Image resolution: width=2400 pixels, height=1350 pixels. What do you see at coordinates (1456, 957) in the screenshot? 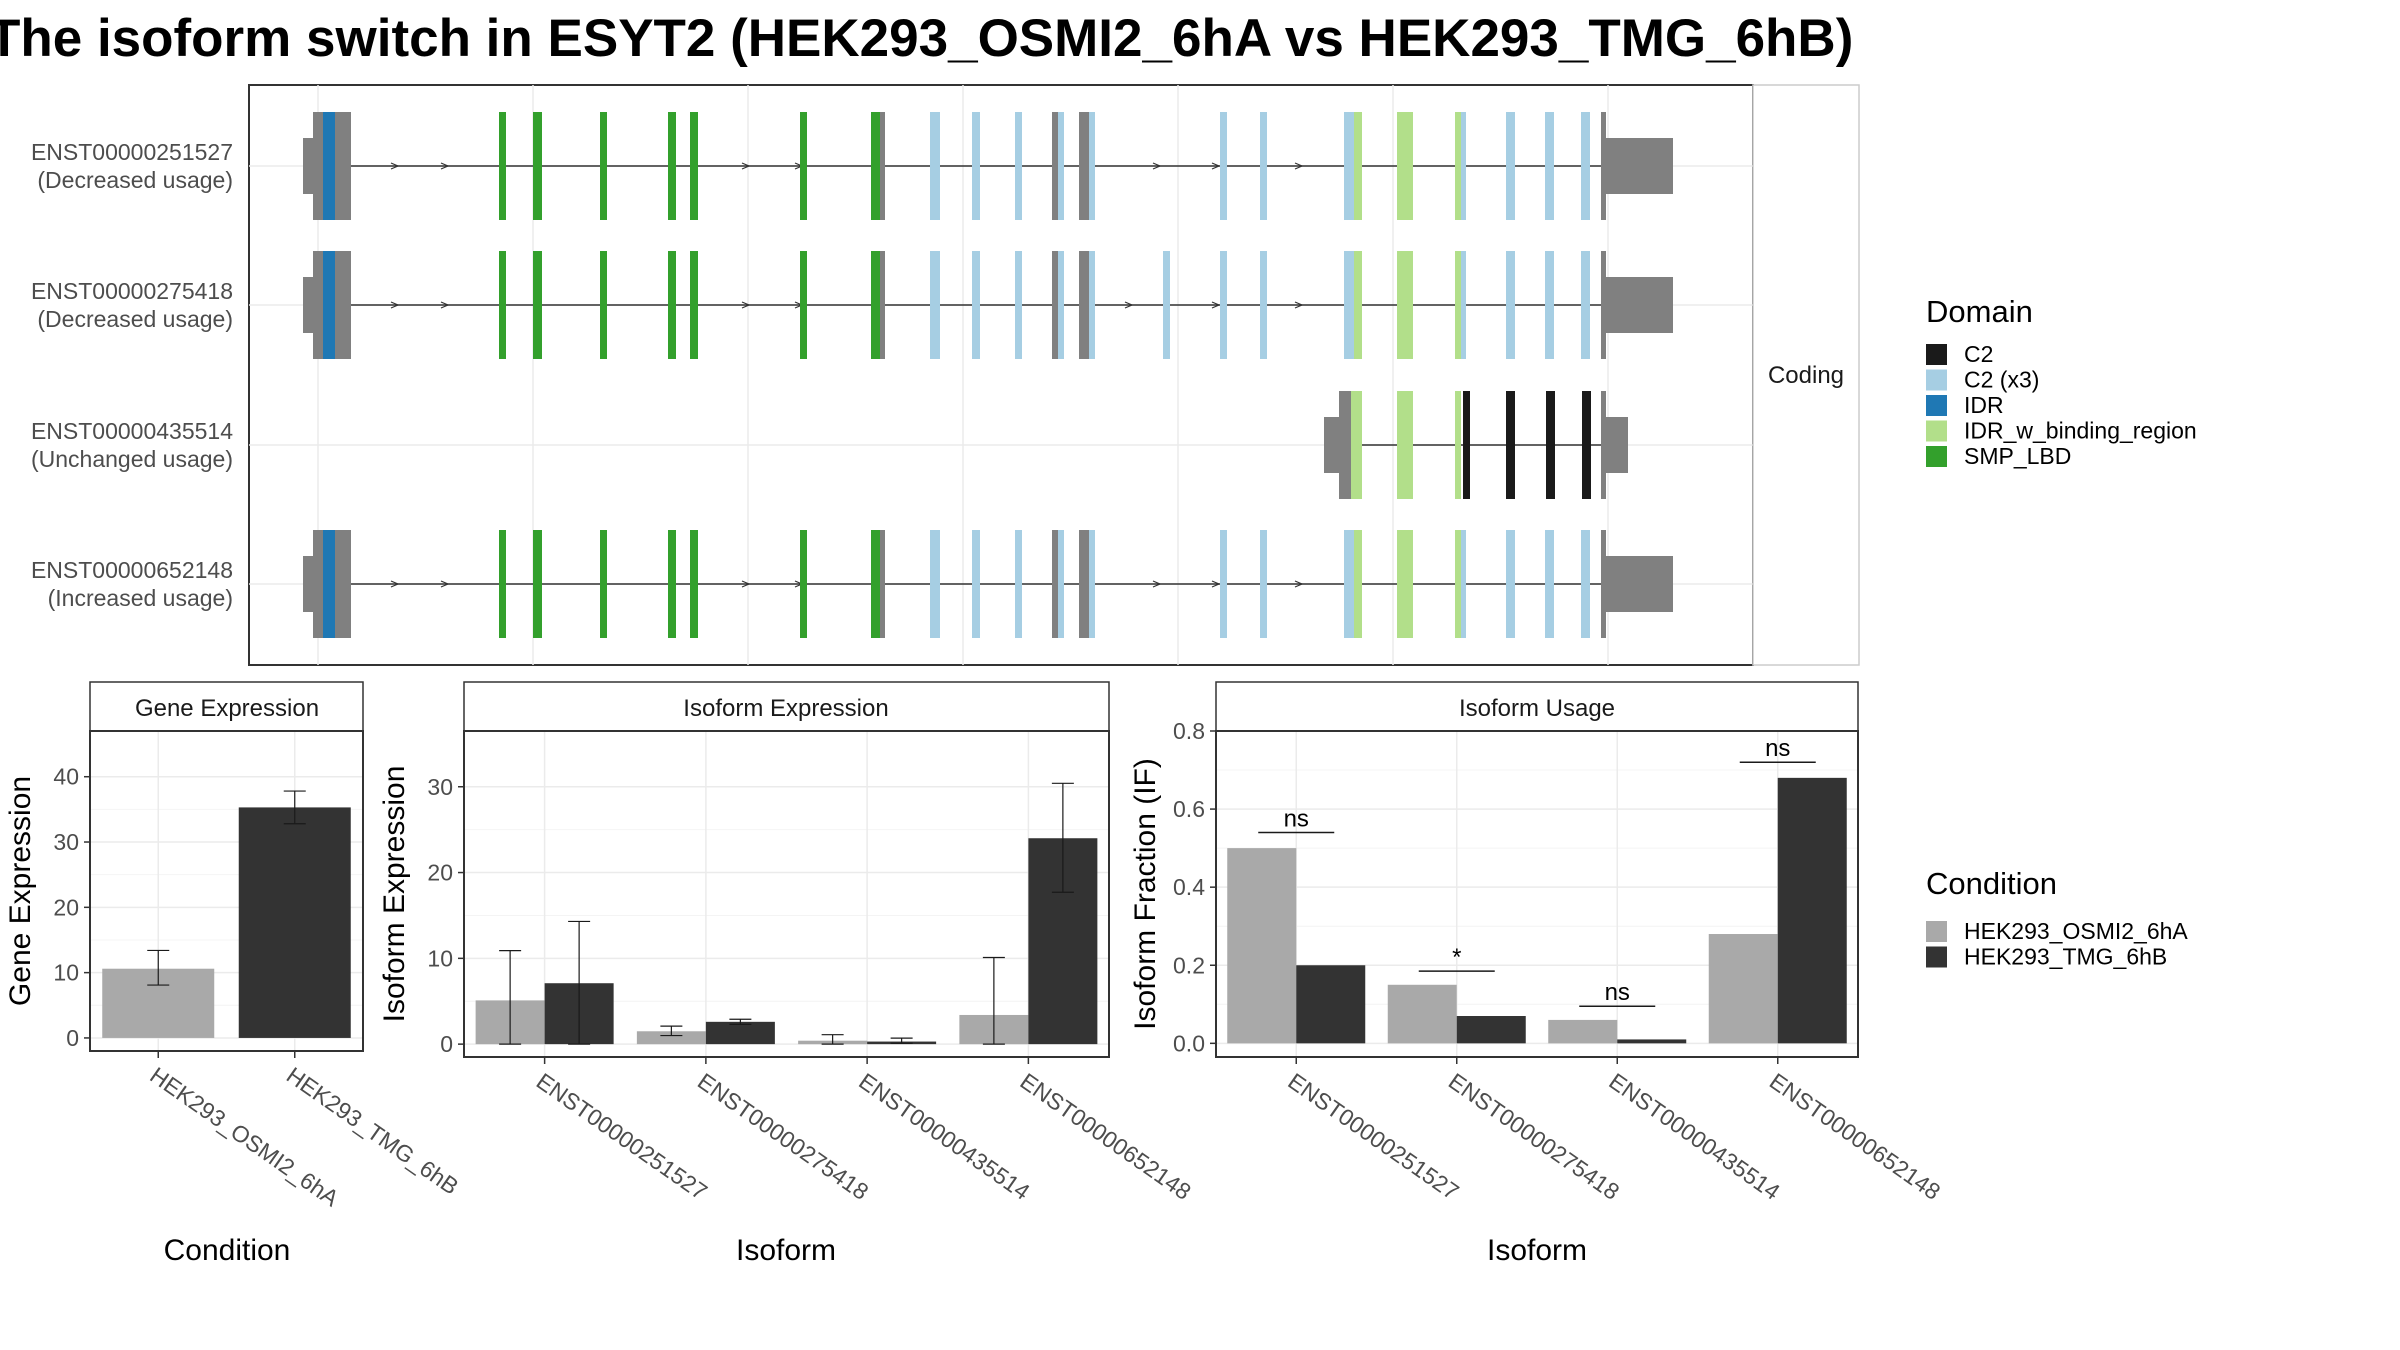
I see `significance-label: *` at bounding box center [1456, 957].